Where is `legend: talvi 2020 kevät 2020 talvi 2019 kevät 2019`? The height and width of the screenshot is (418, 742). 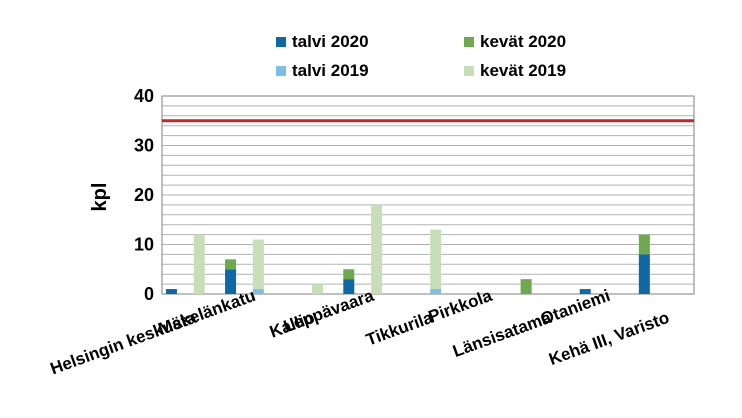 legend: talvi 2020 kevät 2020 talvi 2019 kevät 2019 is located at coordinates (421, 56).